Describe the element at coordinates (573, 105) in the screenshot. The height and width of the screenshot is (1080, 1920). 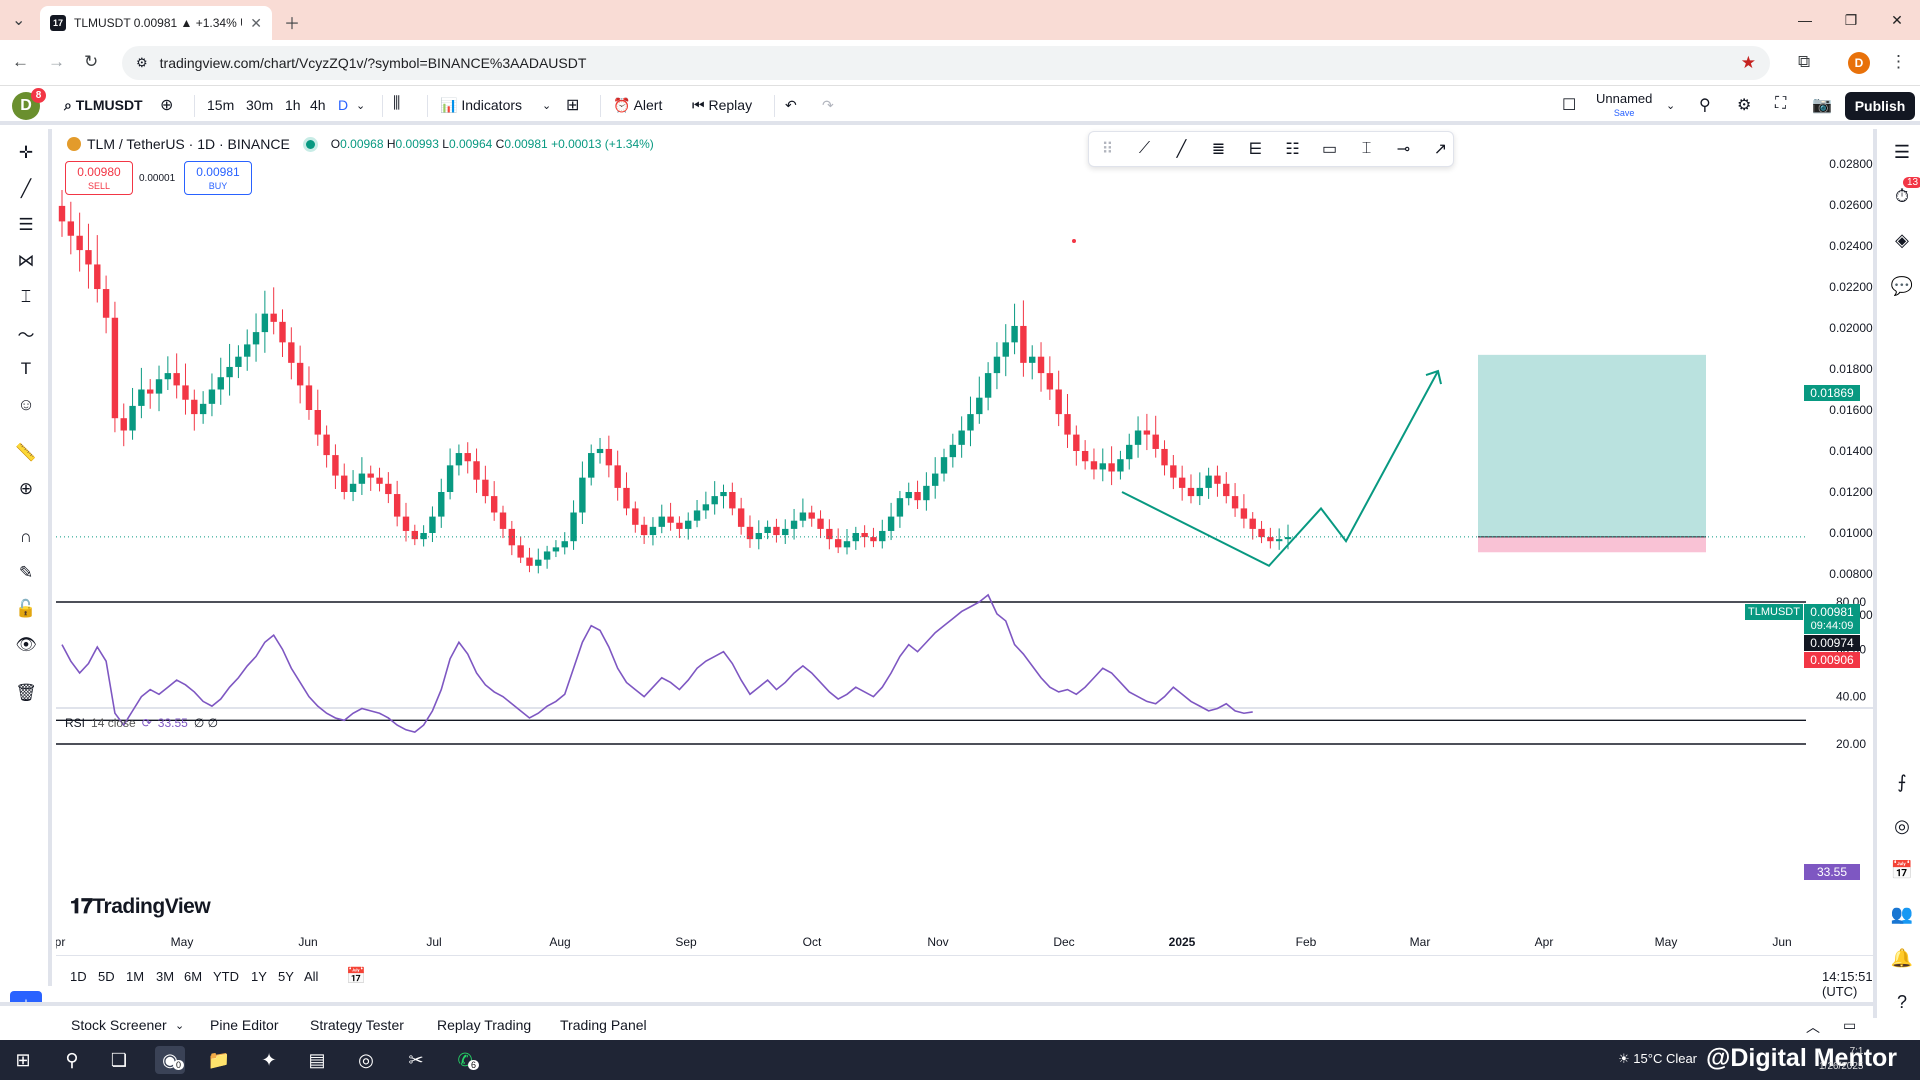
I see `templates-grid-icon: ⊞` at that location.